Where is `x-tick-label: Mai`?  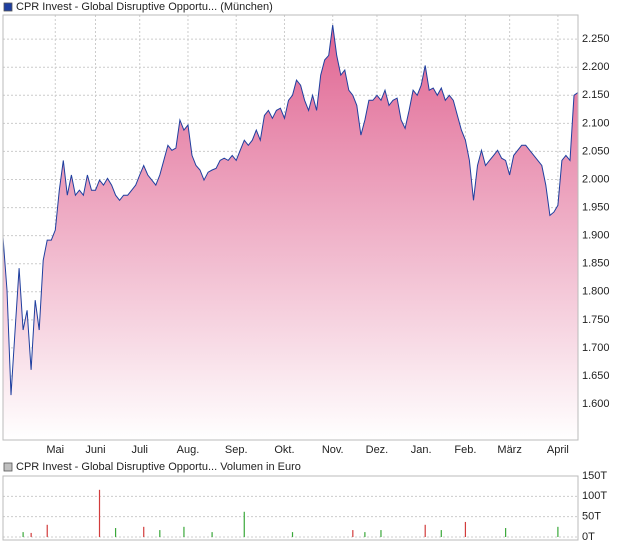 x-tick-label: Mai is located at coordinates (55, 450).